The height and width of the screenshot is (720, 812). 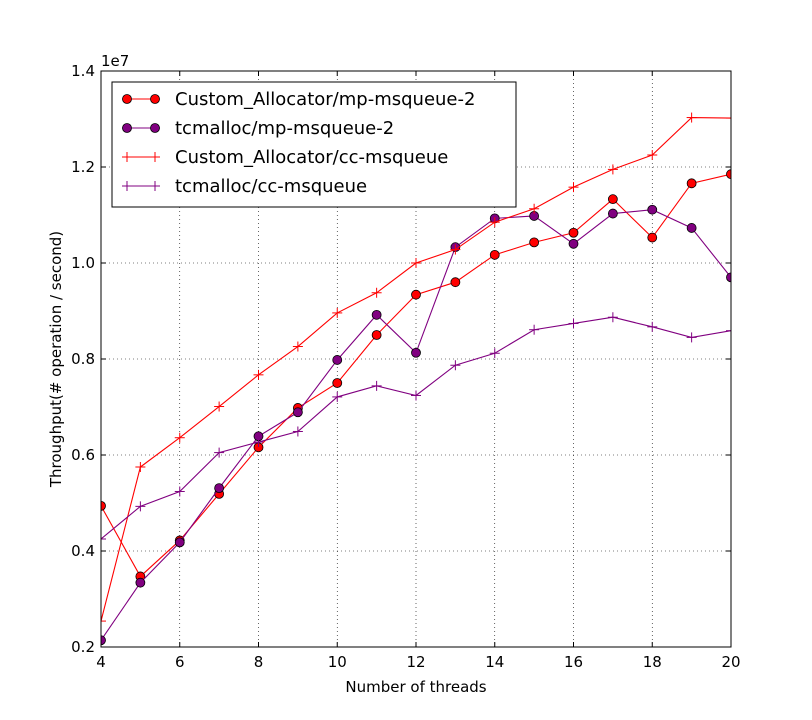 What do you see at coordinates (101, 662) in the screenshot?
I see `x-tick-label: 4` at bounding box center [101, 662].